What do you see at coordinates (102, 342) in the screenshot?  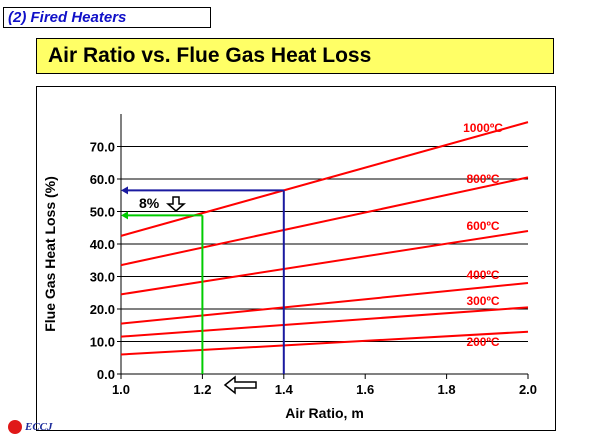 I see `y-tick-label: 10.0` at bounding box center [102, 342].